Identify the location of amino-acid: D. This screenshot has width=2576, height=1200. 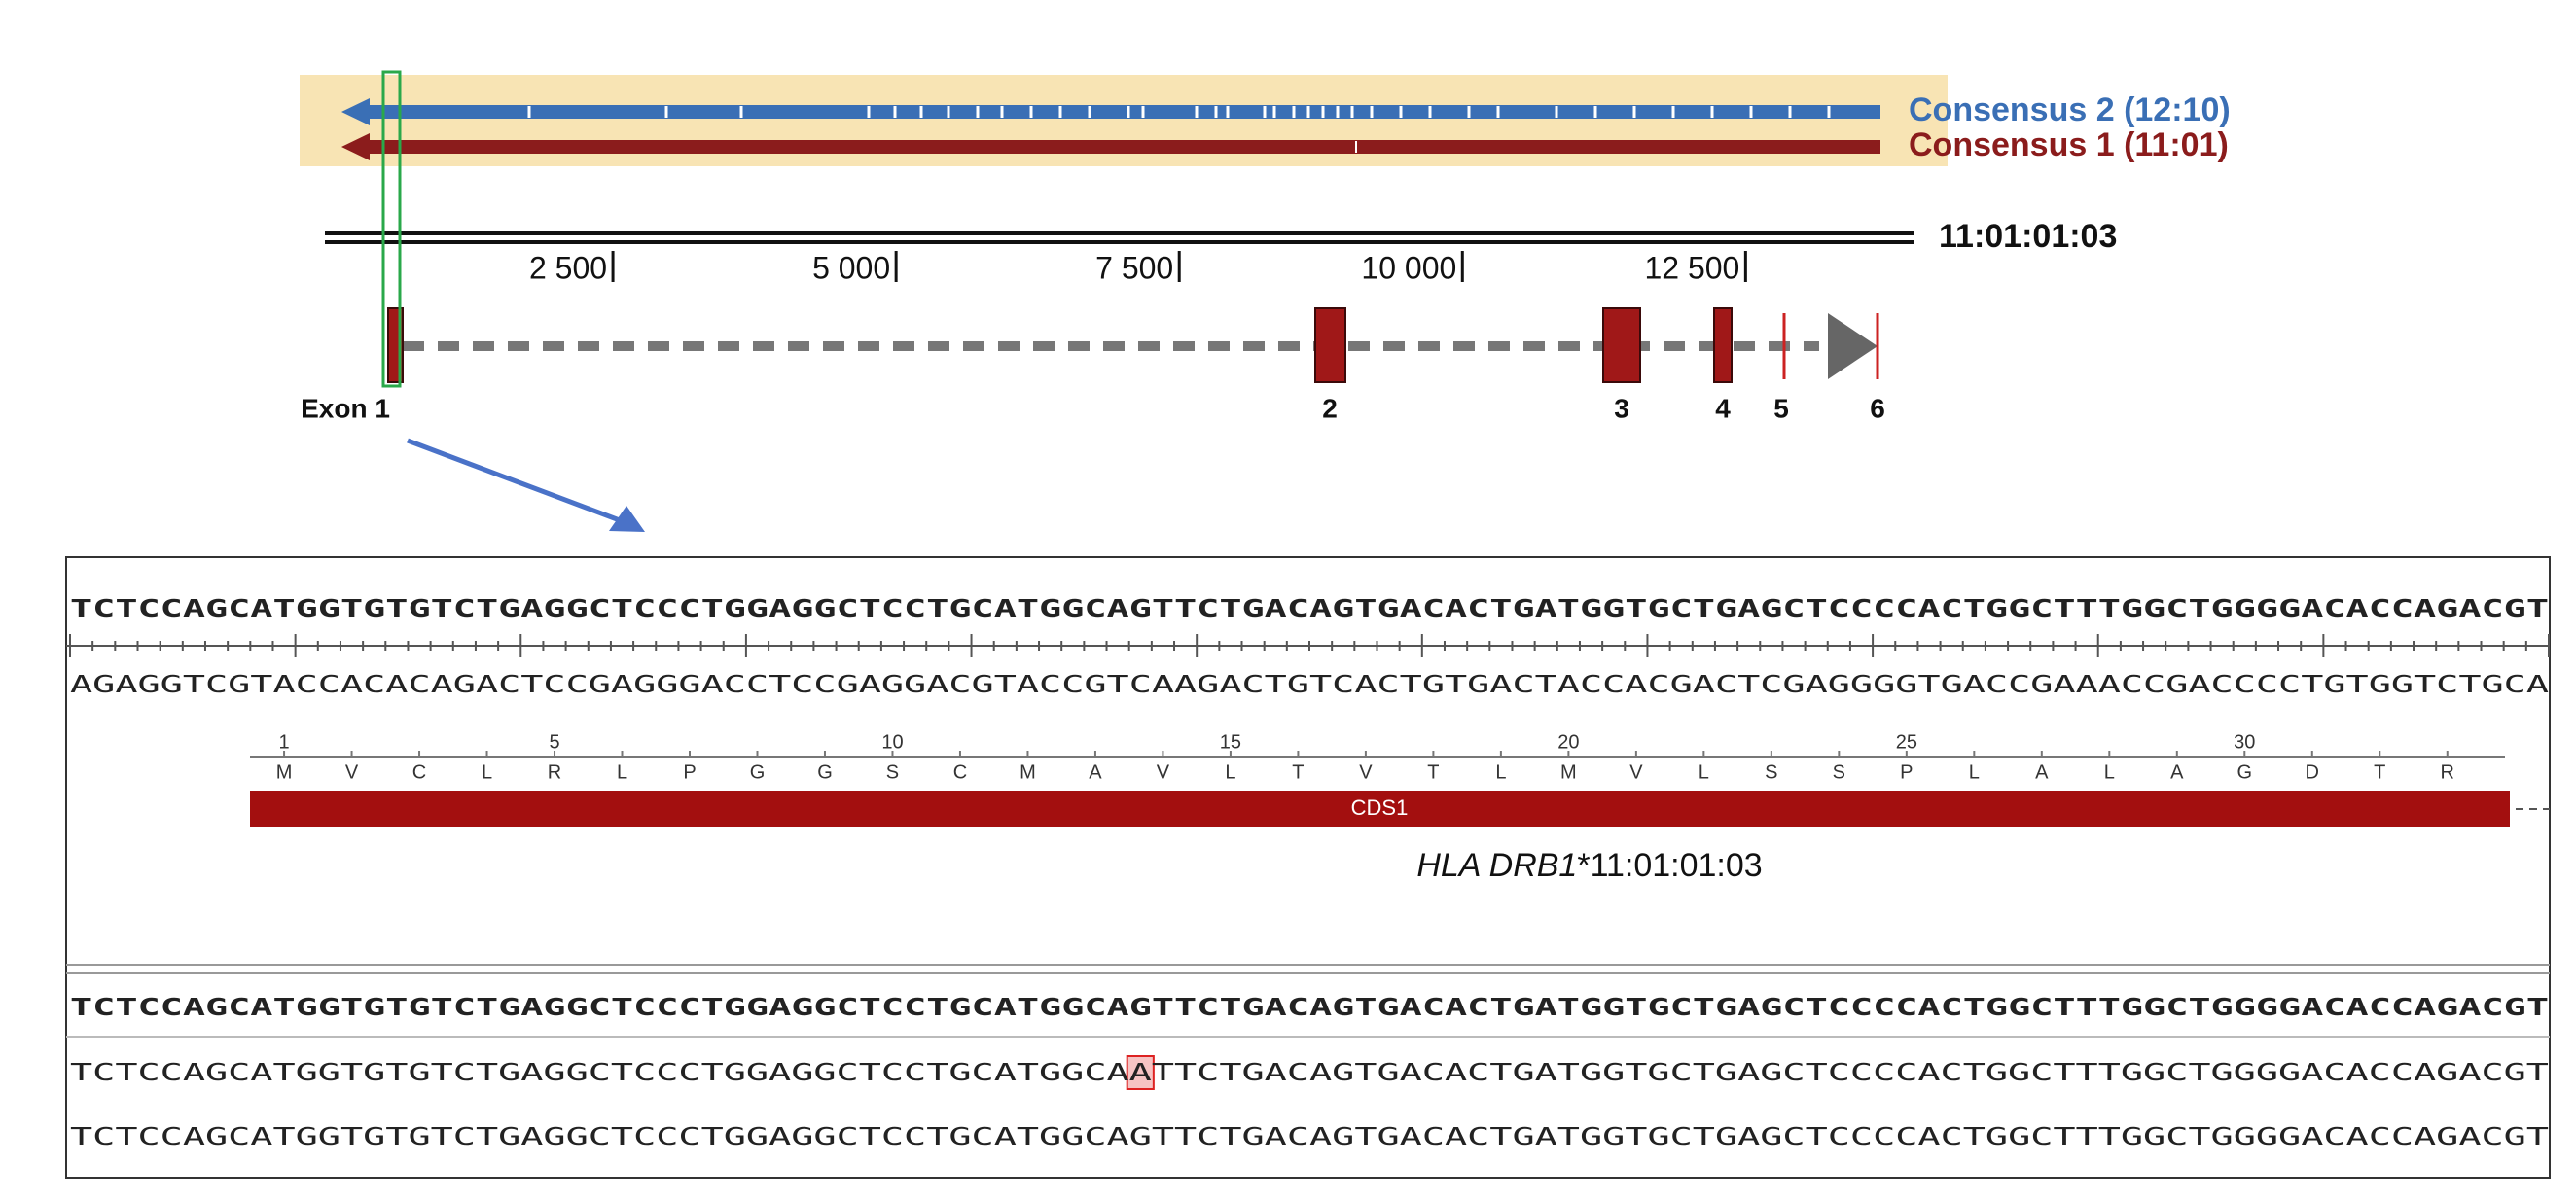
(2312, 772).